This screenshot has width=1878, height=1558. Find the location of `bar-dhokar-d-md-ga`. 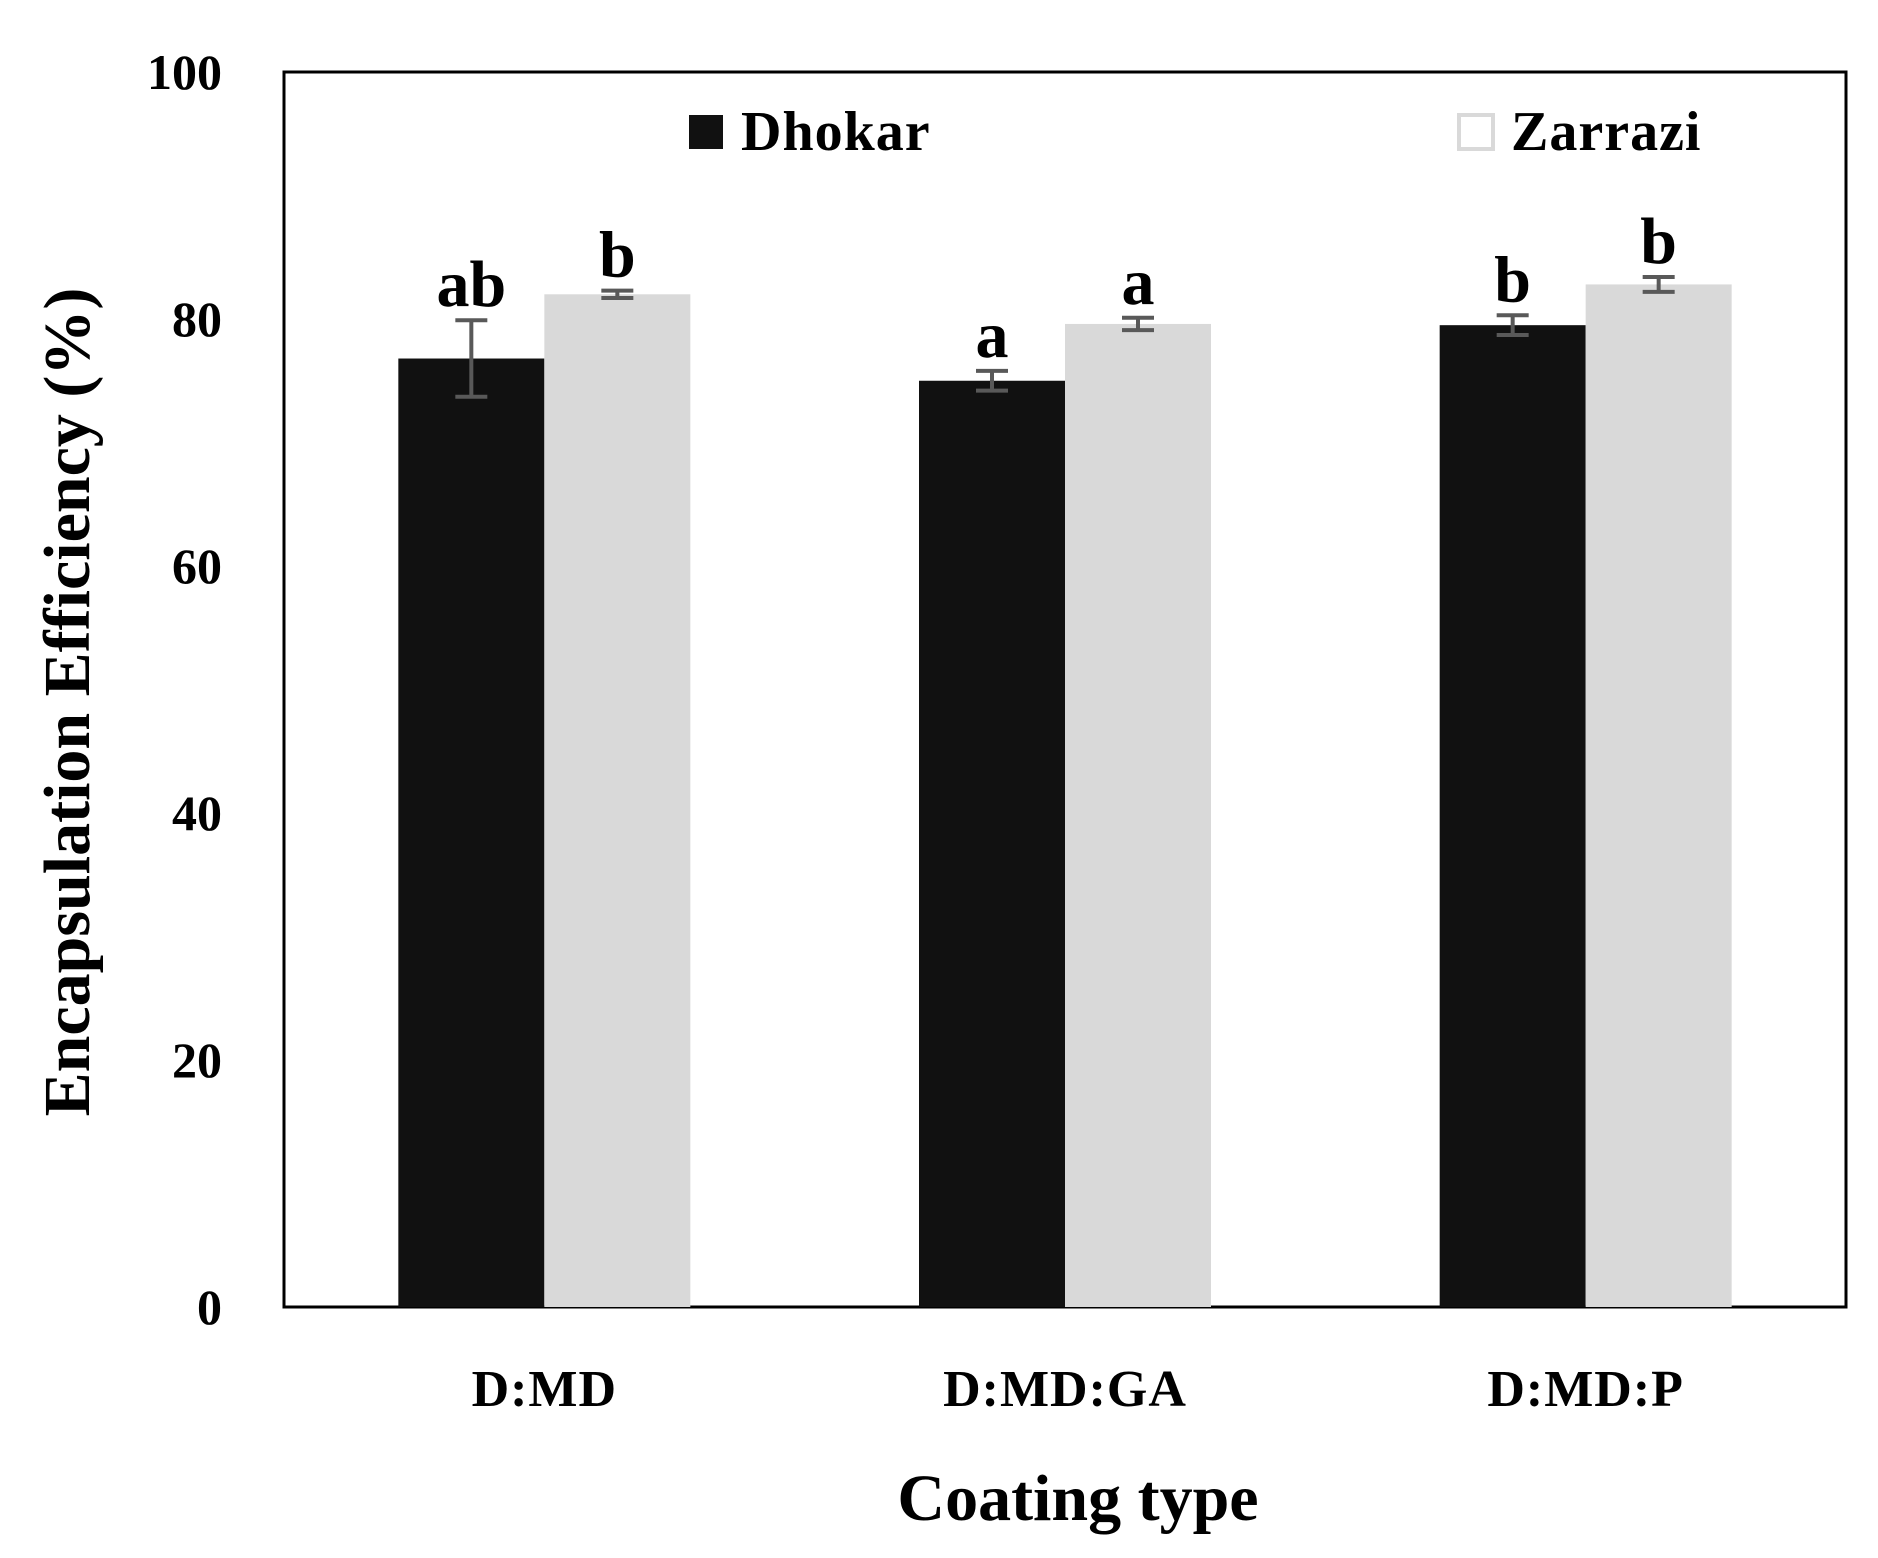

bar-dhokar-d-md-ga is located at coordinates (992, 843).